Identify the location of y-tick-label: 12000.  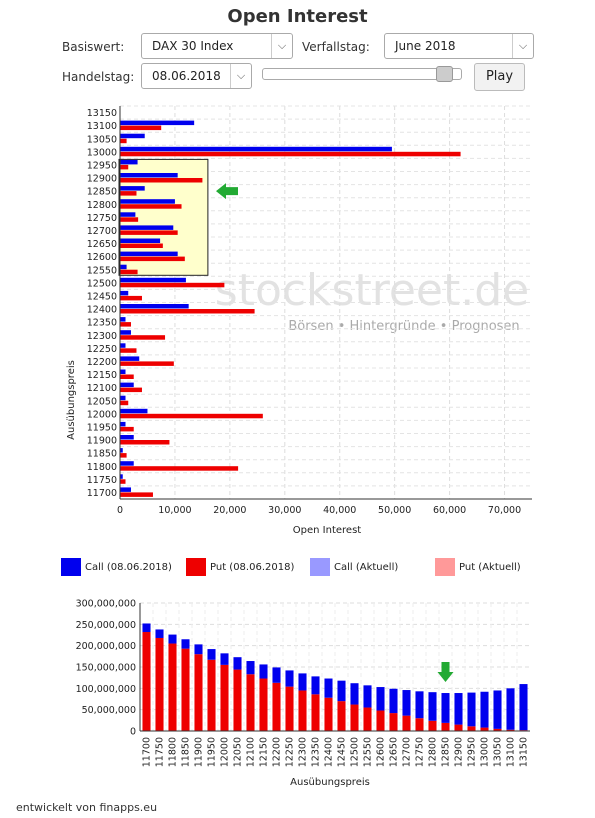
(102, 414).